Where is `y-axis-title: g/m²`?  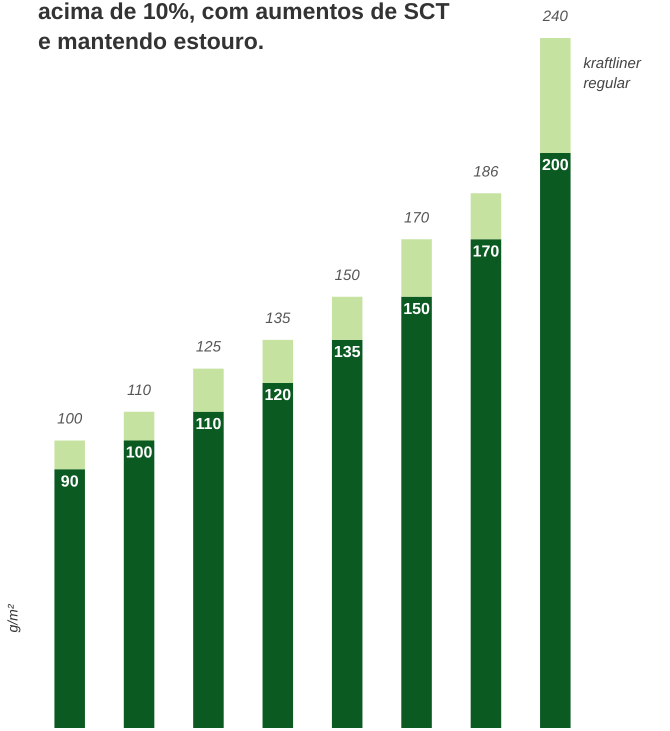
y-axis-title: g/m² is located at coordinates (12, 617).